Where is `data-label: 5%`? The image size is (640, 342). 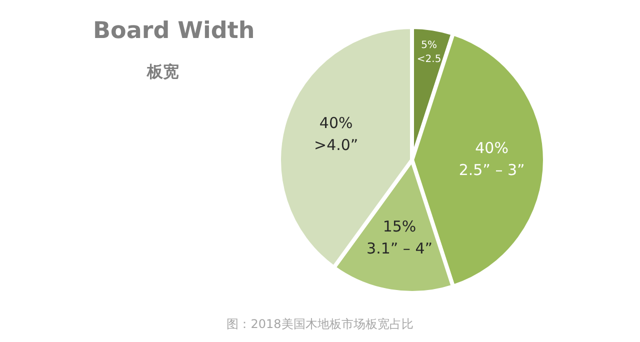 data-label: 5% is located at coordinates (429, 45).